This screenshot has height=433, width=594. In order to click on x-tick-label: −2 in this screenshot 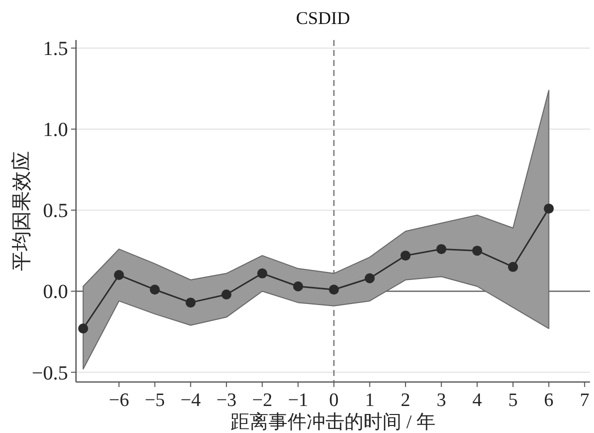, I will do `click(262, 400)`.